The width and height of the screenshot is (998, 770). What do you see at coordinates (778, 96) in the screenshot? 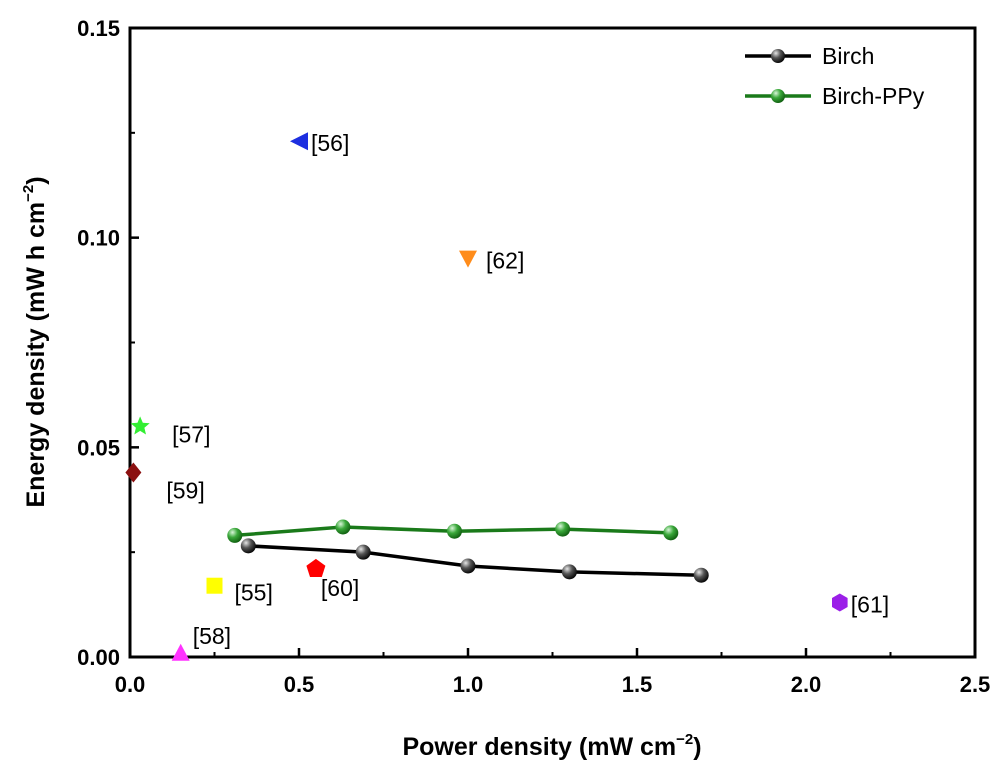
I see `legend-marker-birch-ppy` at bounding box center [778, 96].